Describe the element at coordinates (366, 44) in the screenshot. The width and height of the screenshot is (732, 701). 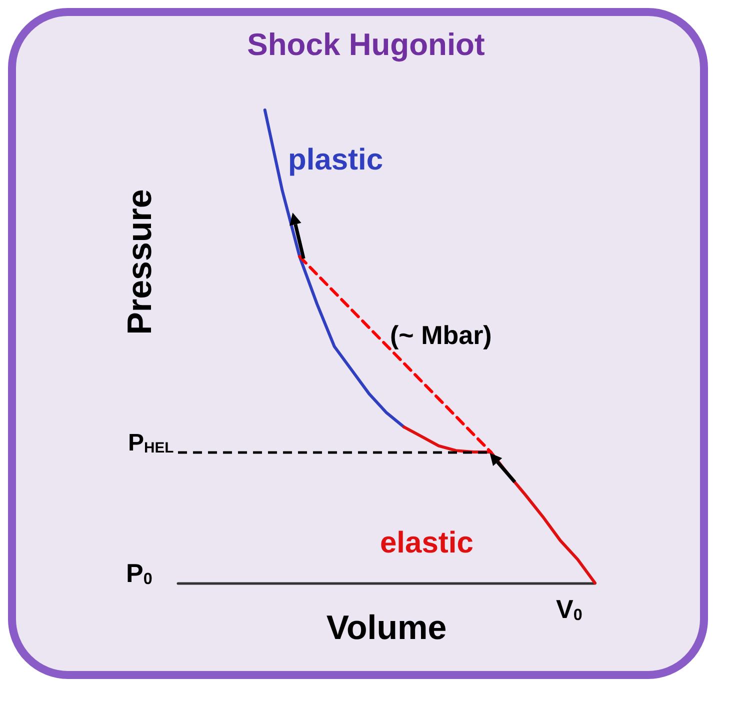
I see `chart-title: Shock Hugoniot` at that location.